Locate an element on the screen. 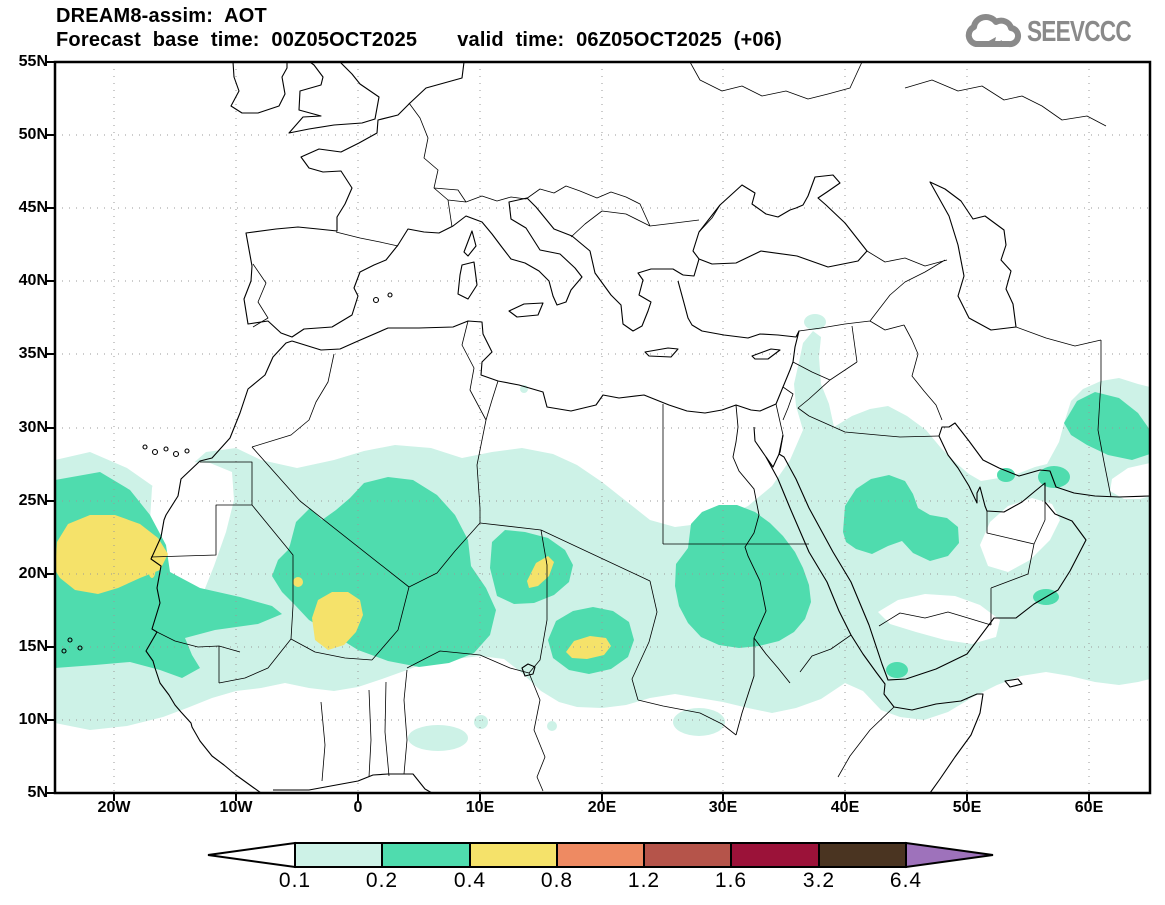  island-corsica is located at coordinates (470, 243).